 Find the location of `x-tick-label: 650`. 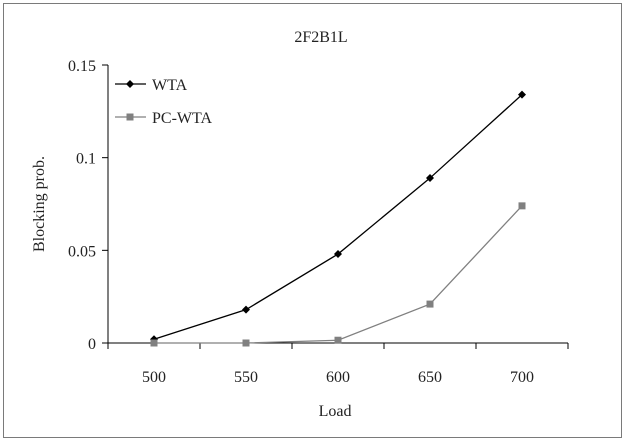

x-tick-label: 650 is located at coordinates (430, 377).